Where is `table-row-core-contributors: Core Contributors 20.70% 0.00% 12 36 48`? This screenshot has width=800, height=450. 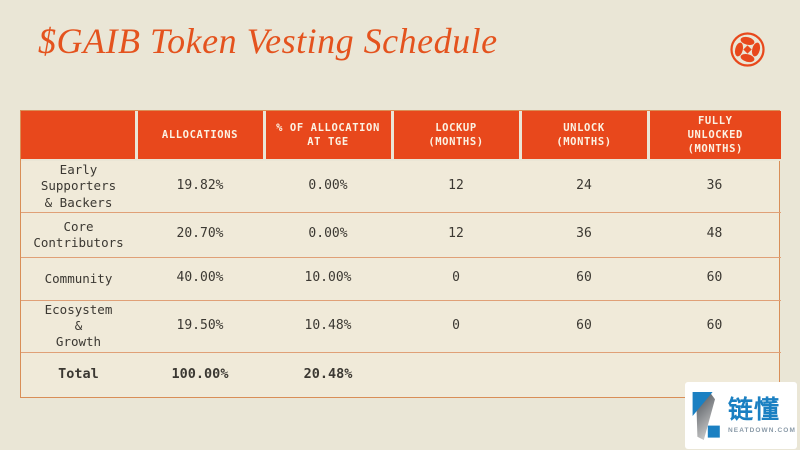 table-row-core-contributors: Core Contributors 20.70% 0.00% 12 36 48 is located at coordinates (401, 235).